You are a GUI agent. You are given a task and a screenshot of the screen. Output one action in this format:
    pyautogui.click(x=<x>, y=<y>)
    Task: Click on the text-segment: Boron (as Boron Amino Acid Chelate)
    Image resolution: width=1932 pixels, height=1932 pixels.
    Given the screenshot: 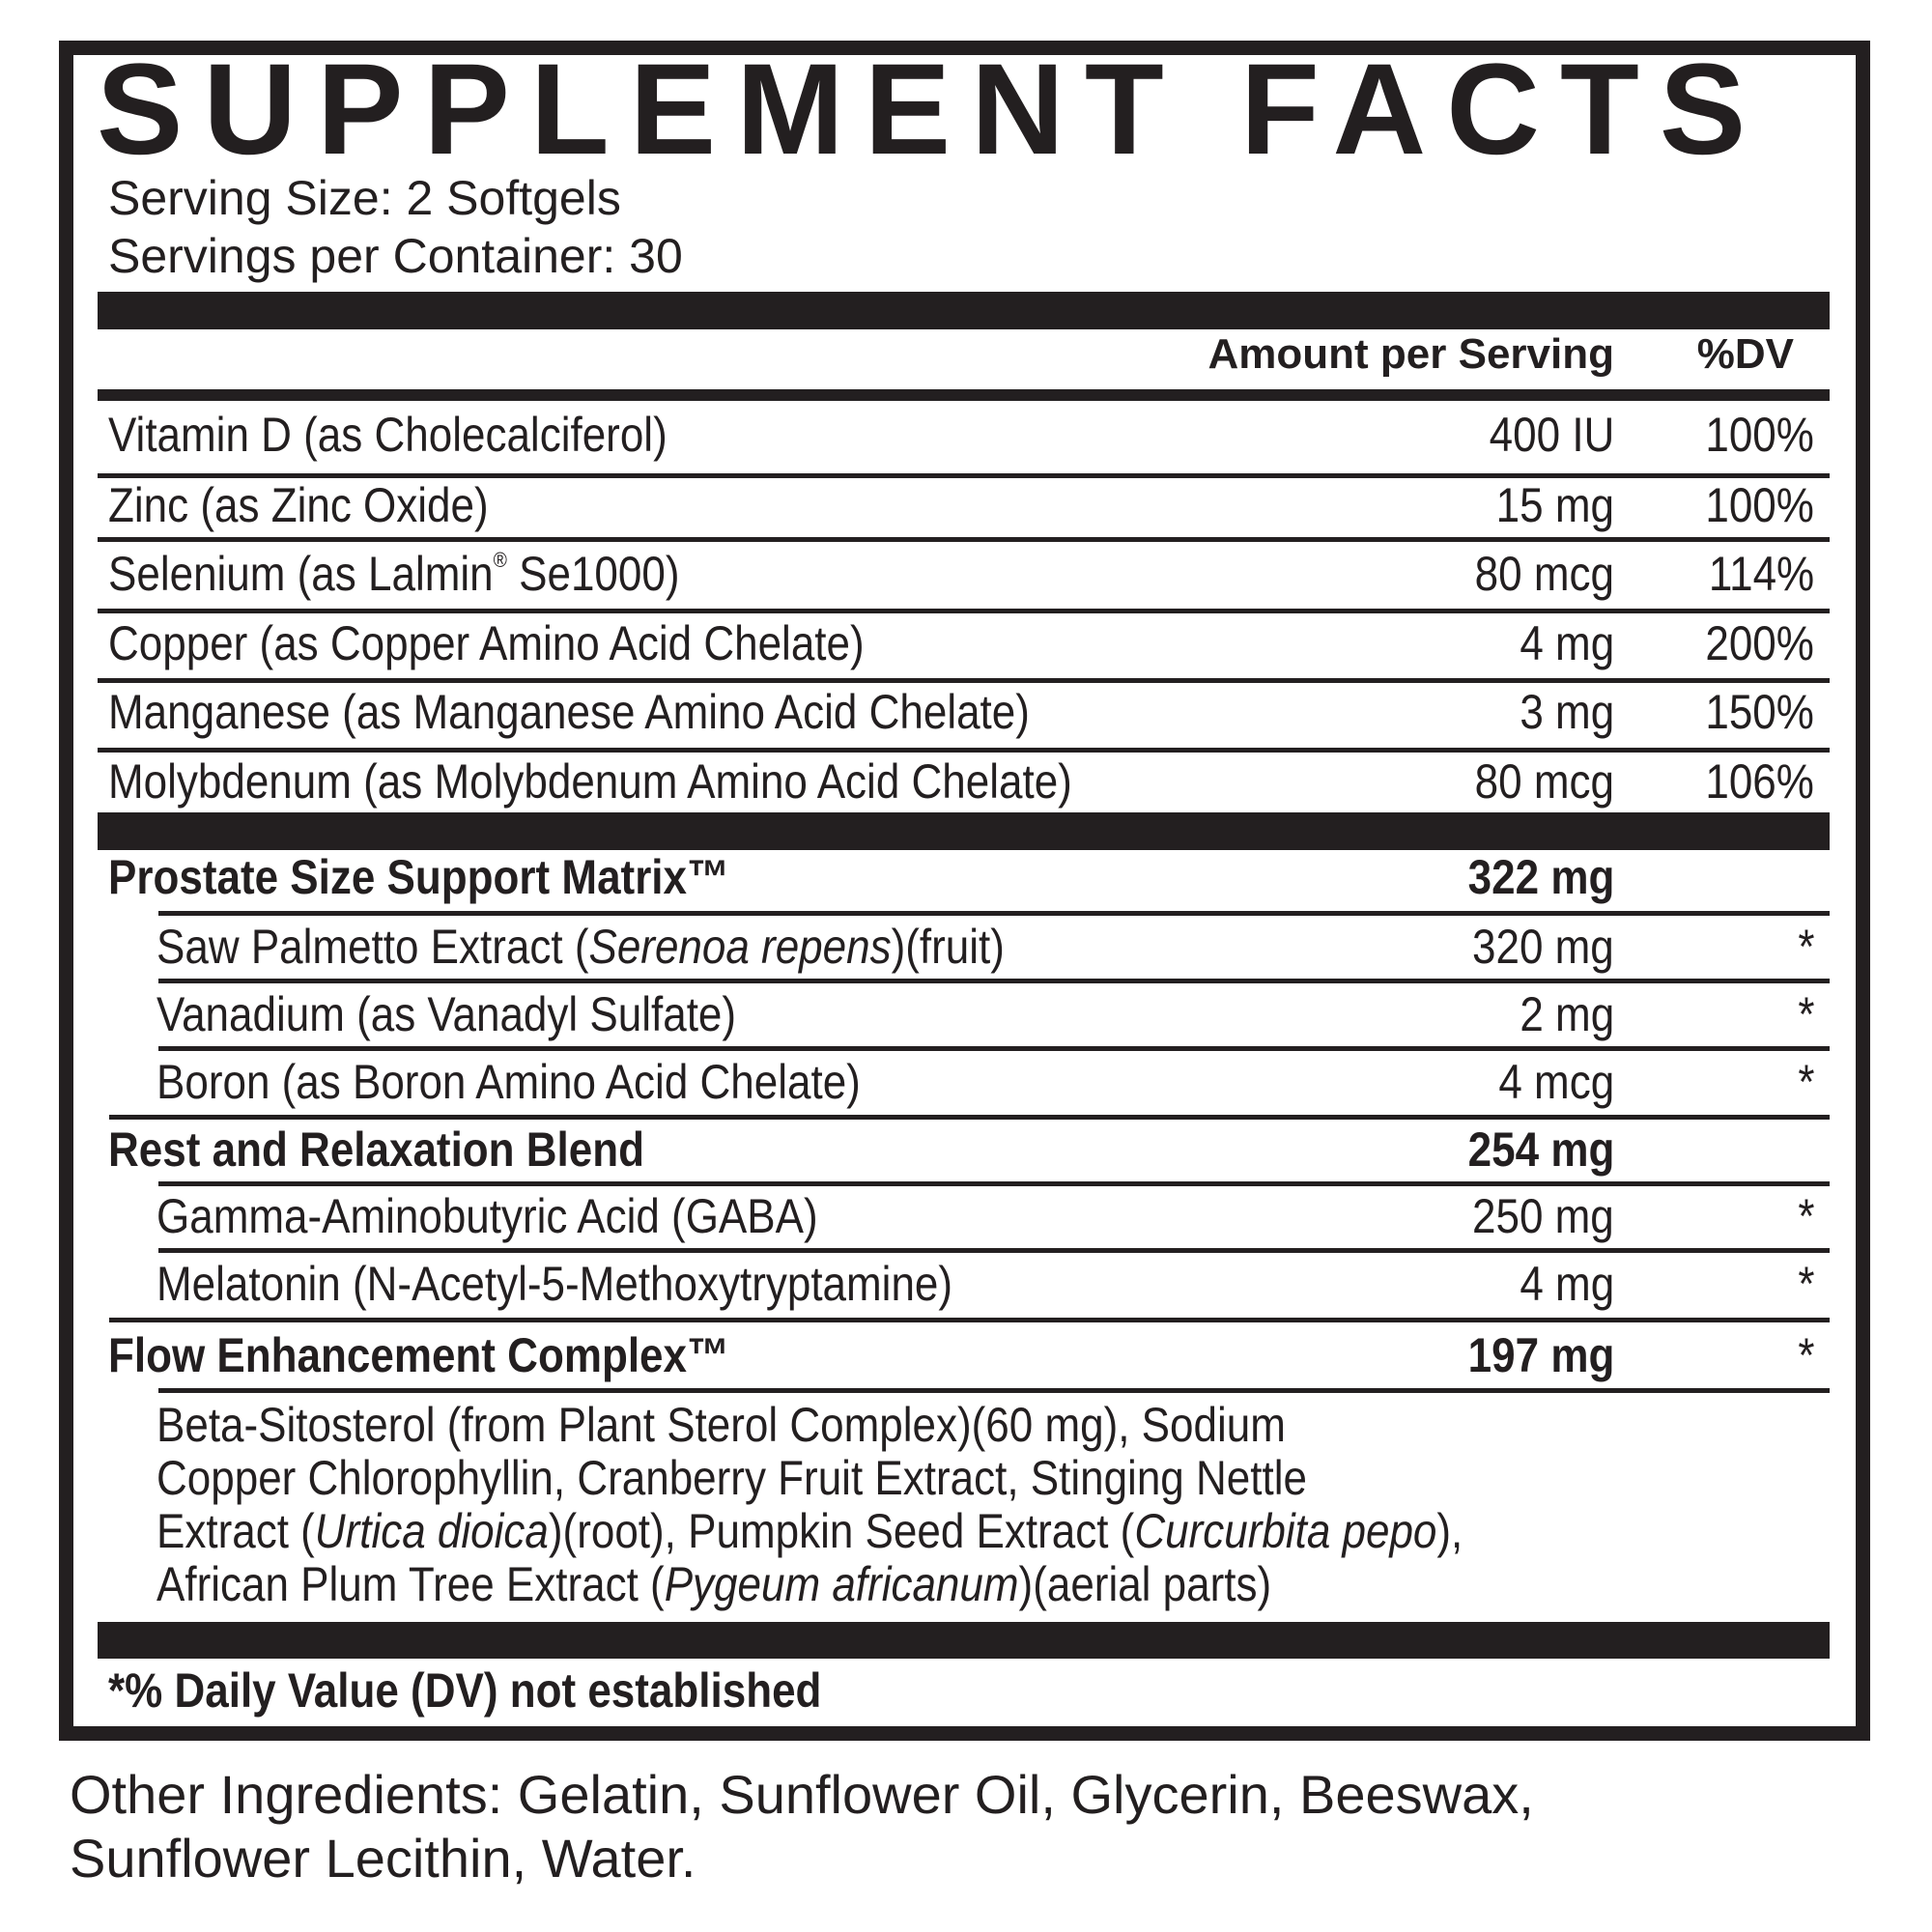 What is the action you would take?
    pyautogui.click(x=508, y=1082)
    